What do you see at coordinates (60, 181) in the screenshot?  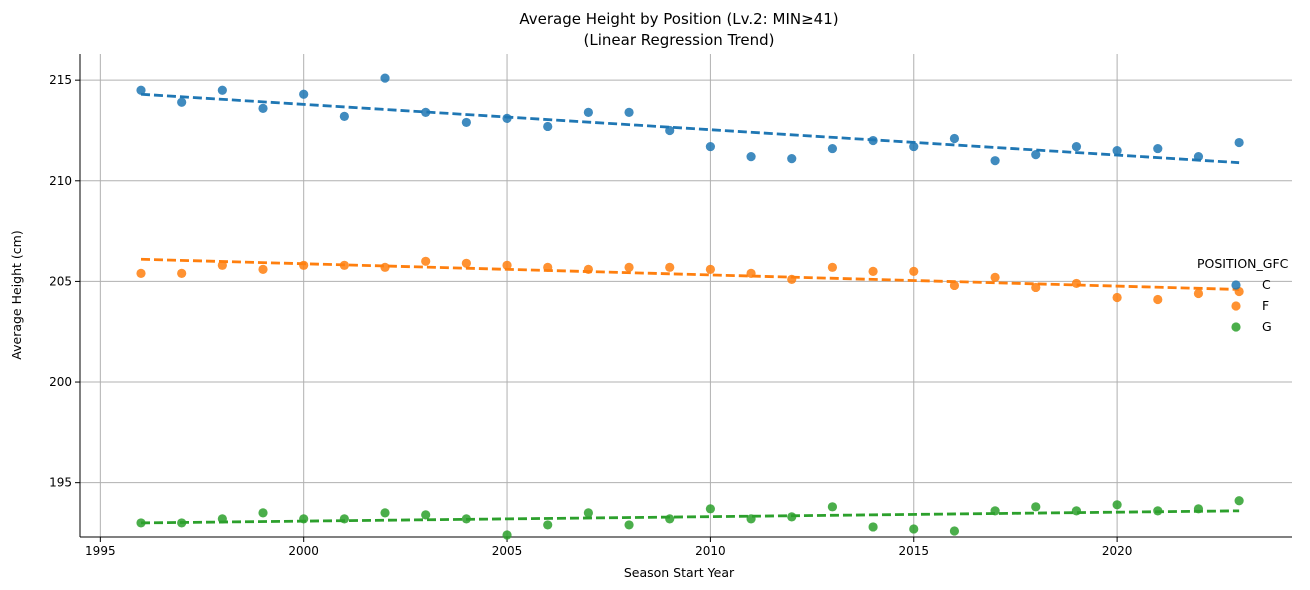 I see `y-tick-label: 210` at bounding box center [60, 181].